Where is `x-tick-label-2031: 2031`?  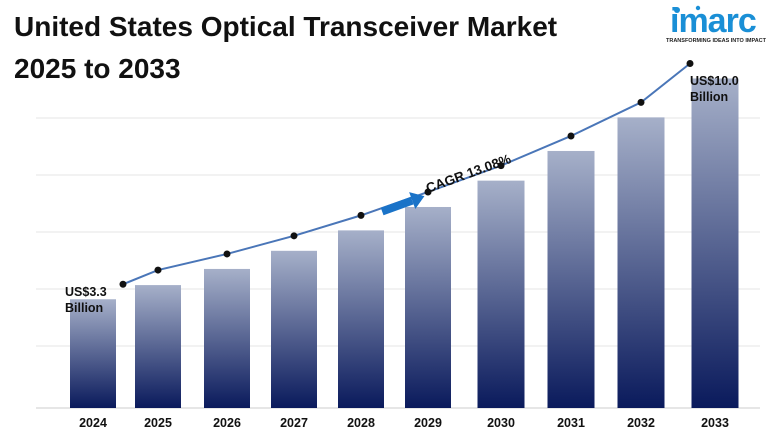
x-tick-label-2031: 2031 is located at coordinates (571, 423).